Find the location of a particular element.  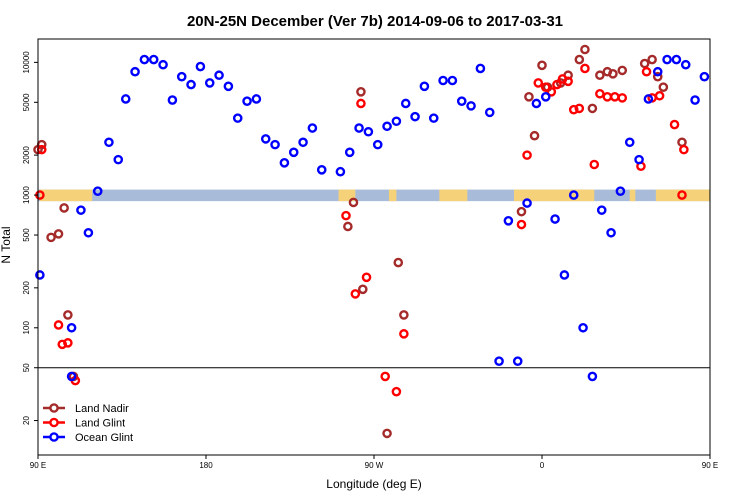

y-tick-label: 200 is located at coordinates (26, 288).